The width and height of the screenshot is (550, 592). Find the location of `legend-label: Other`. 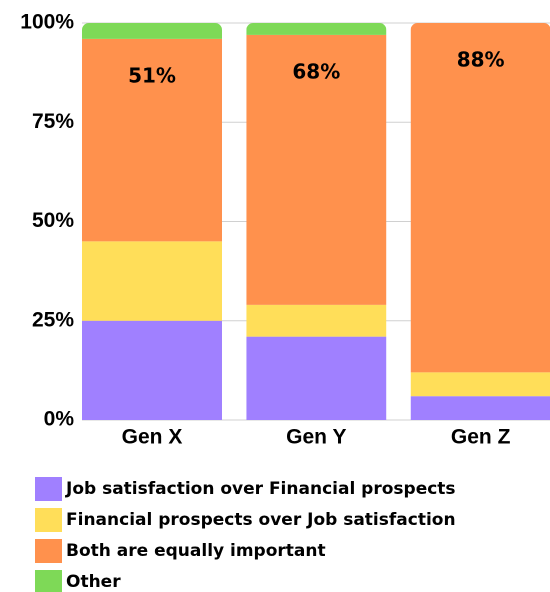

legend-label: Other is located at coordinates (93, 582).